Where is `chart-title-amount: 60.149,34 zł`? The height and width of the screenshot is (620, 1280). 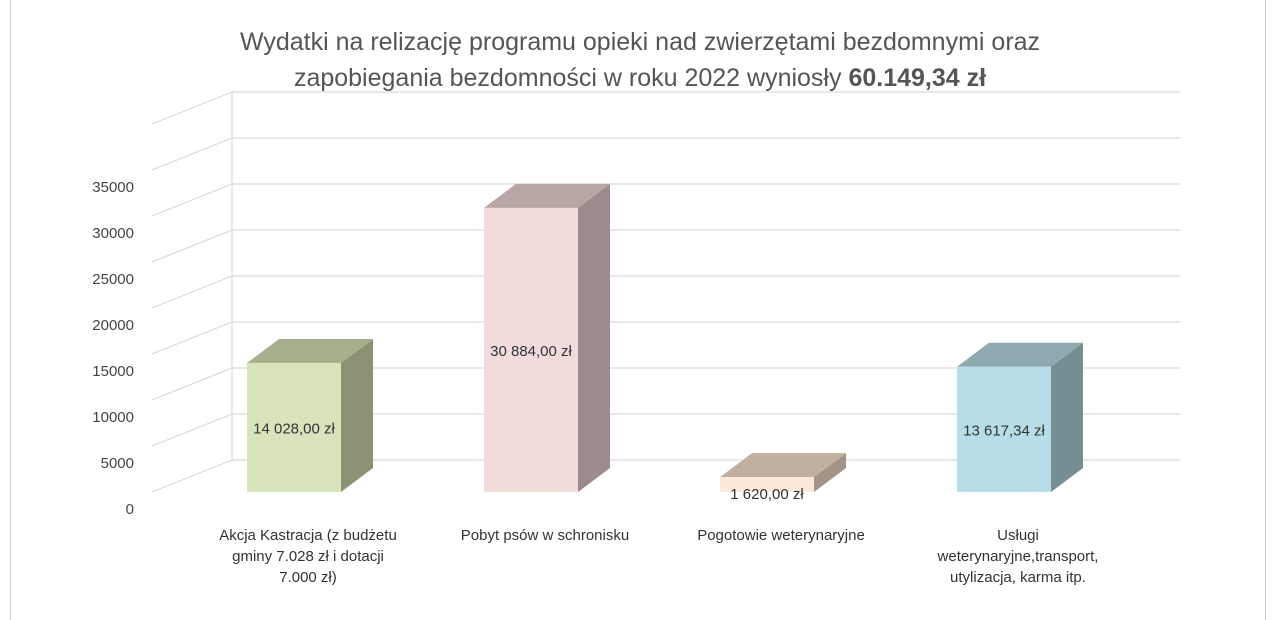
chart-title-amount: 60.149,34 zł is located at coordinates (917, 78).